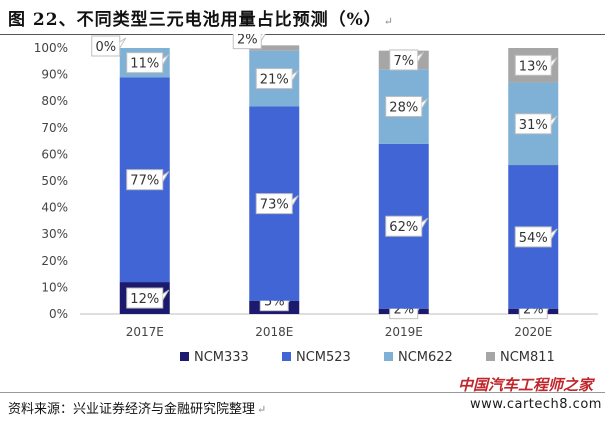 The width and height of the screenshot is (605, 424). Describe the element at coordinates (403, 227) in the screenshot. I see `data-label: 62%` at that location.